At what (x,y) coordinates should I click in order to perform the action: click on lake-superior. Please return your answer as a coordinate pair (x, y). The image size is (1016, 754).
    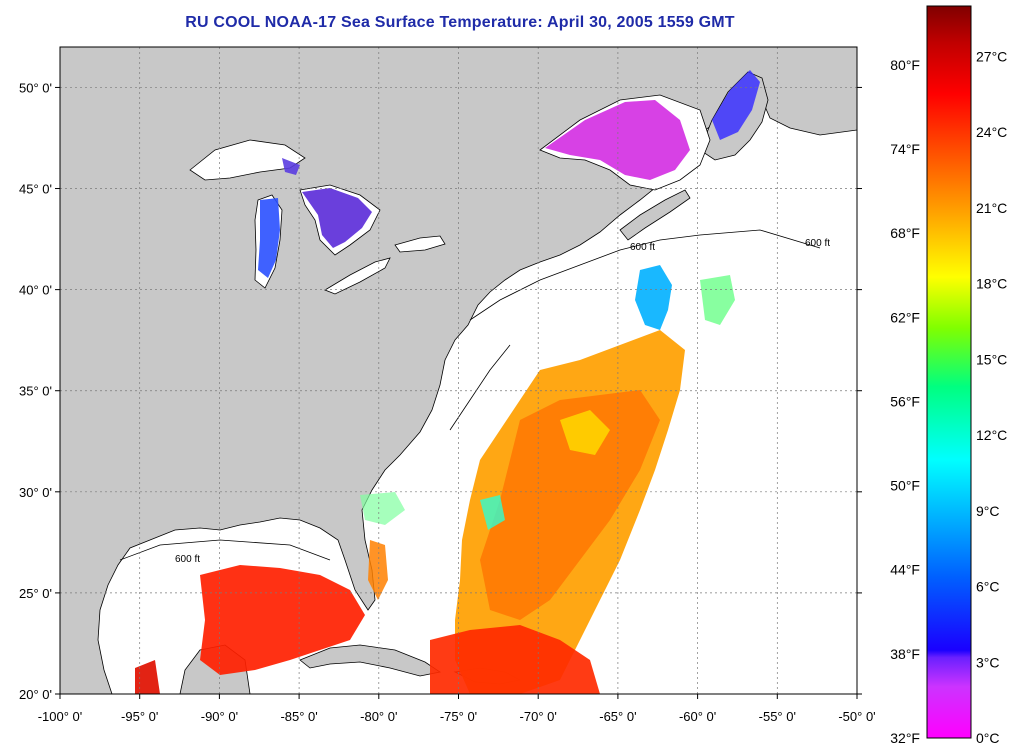
    Looking at the image, I should click on (247, 160).